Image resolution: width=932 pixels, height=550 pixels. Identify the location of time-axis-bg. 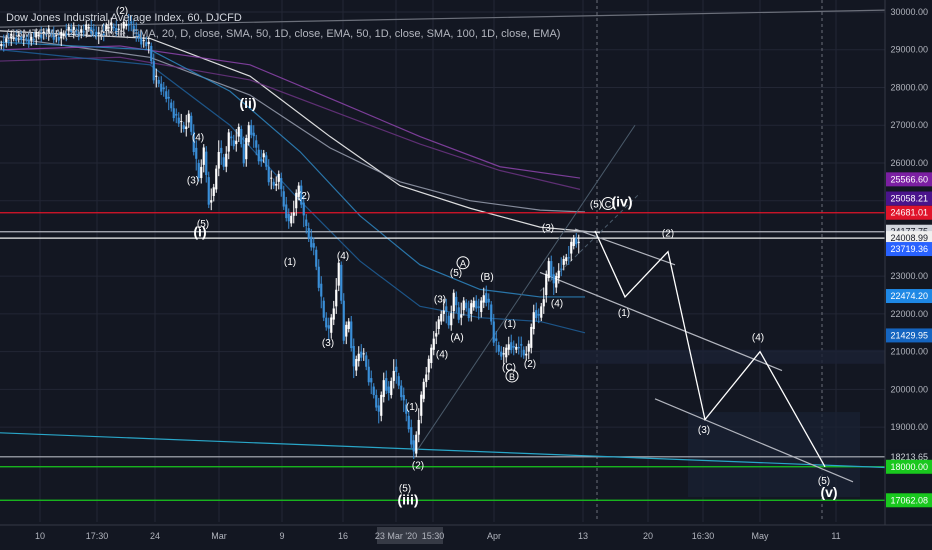
(466, 537).